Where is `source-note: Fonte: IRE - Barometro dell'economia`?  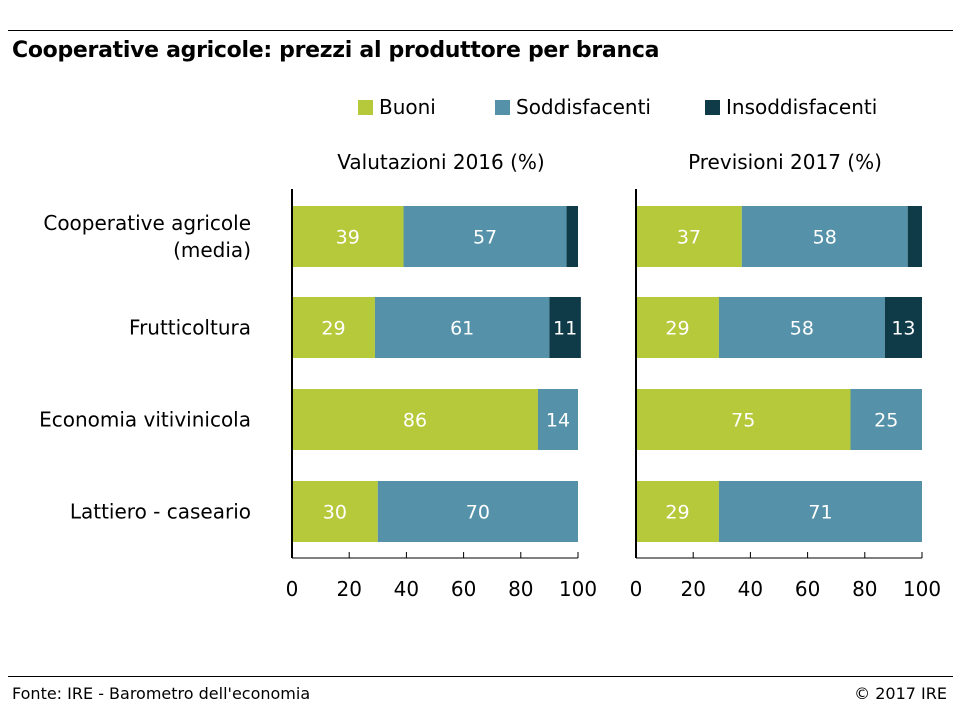
source-note: Fonte: IRE - Barometro dell'economia is located at coordinates (161, 693).